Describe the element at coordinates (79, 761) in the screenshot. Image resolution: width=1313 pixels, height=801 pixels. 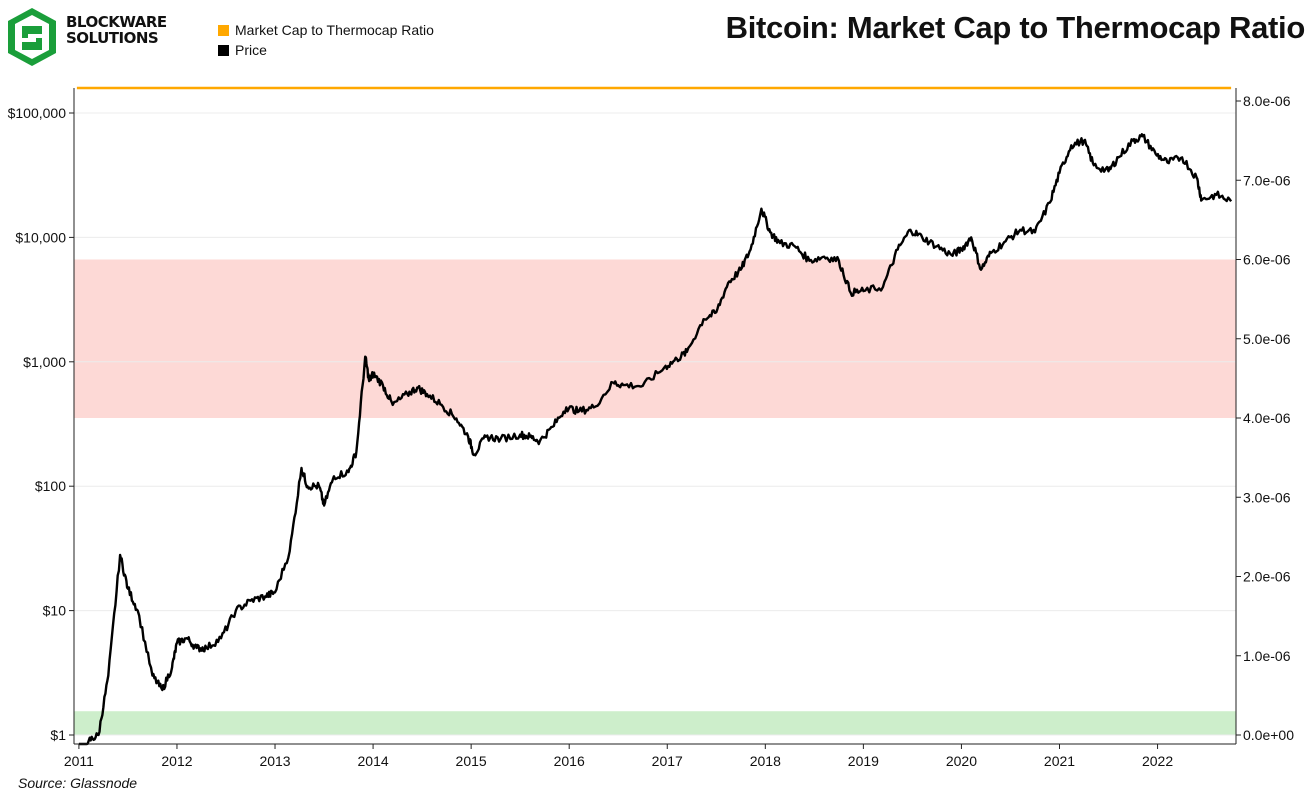
I see `x-tick-label: 2011` at that location.